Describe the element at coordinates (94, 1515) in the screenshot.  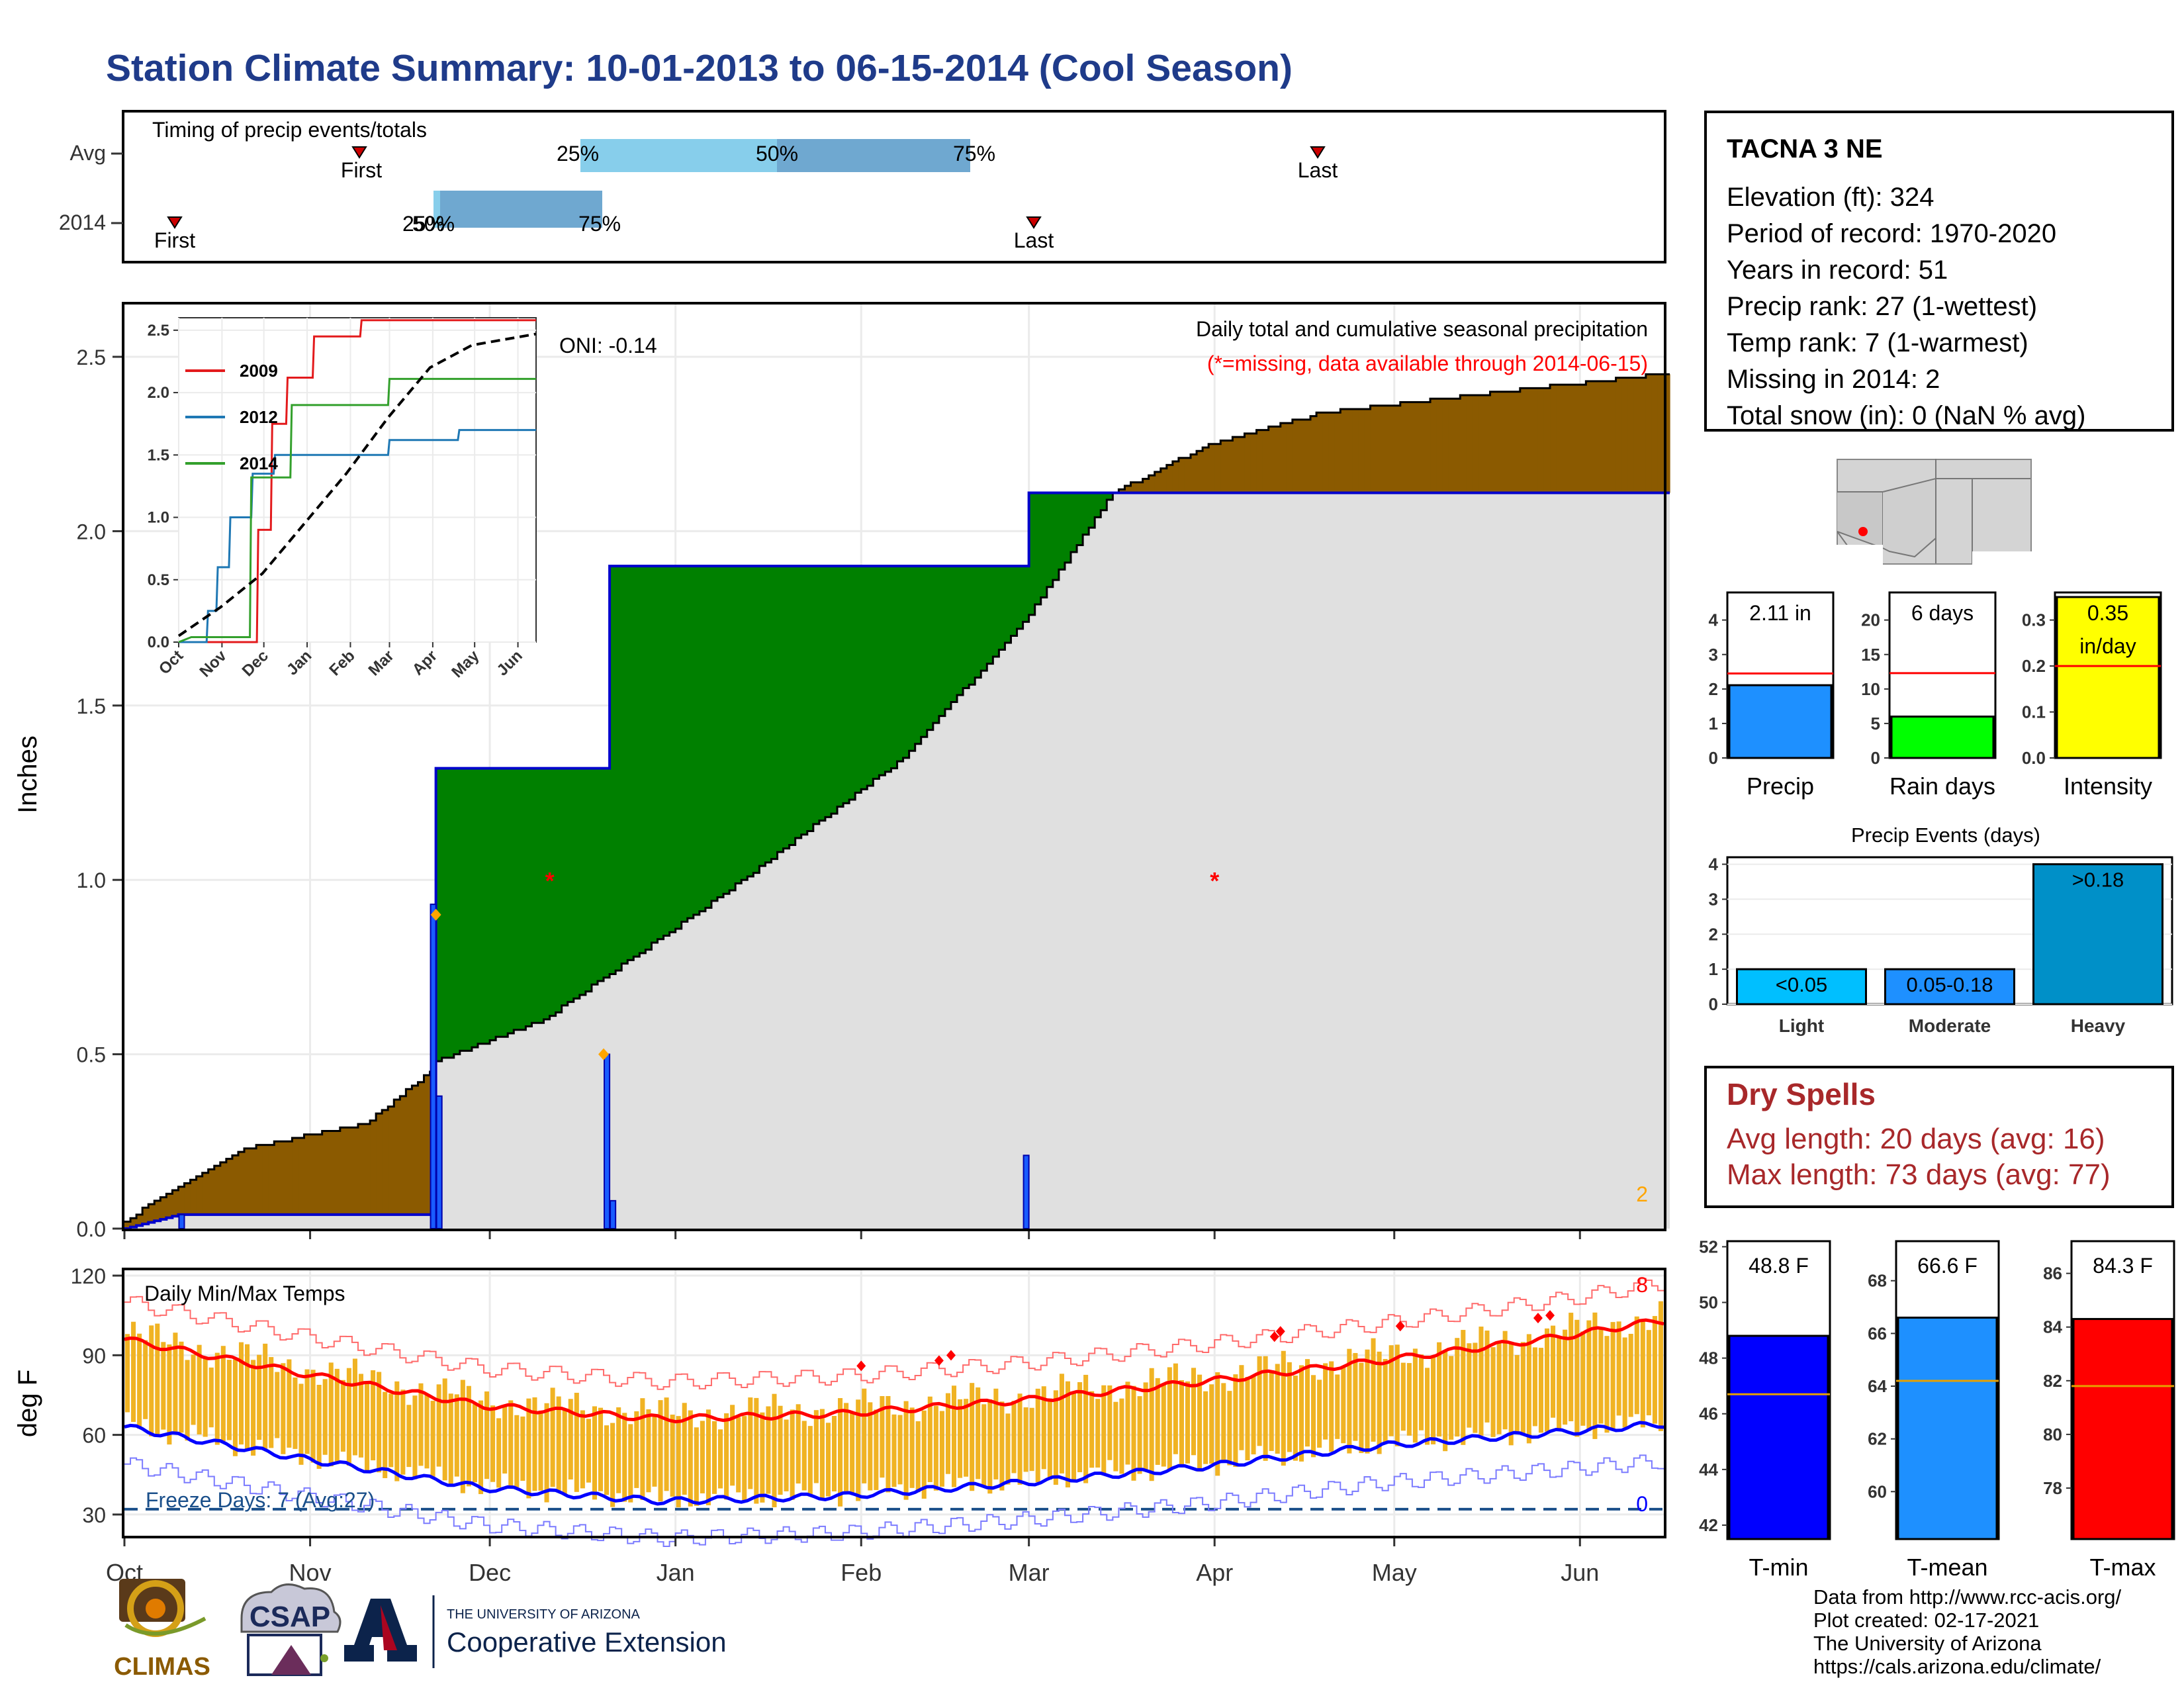
I see `temp-y-tick: 30` at that location.